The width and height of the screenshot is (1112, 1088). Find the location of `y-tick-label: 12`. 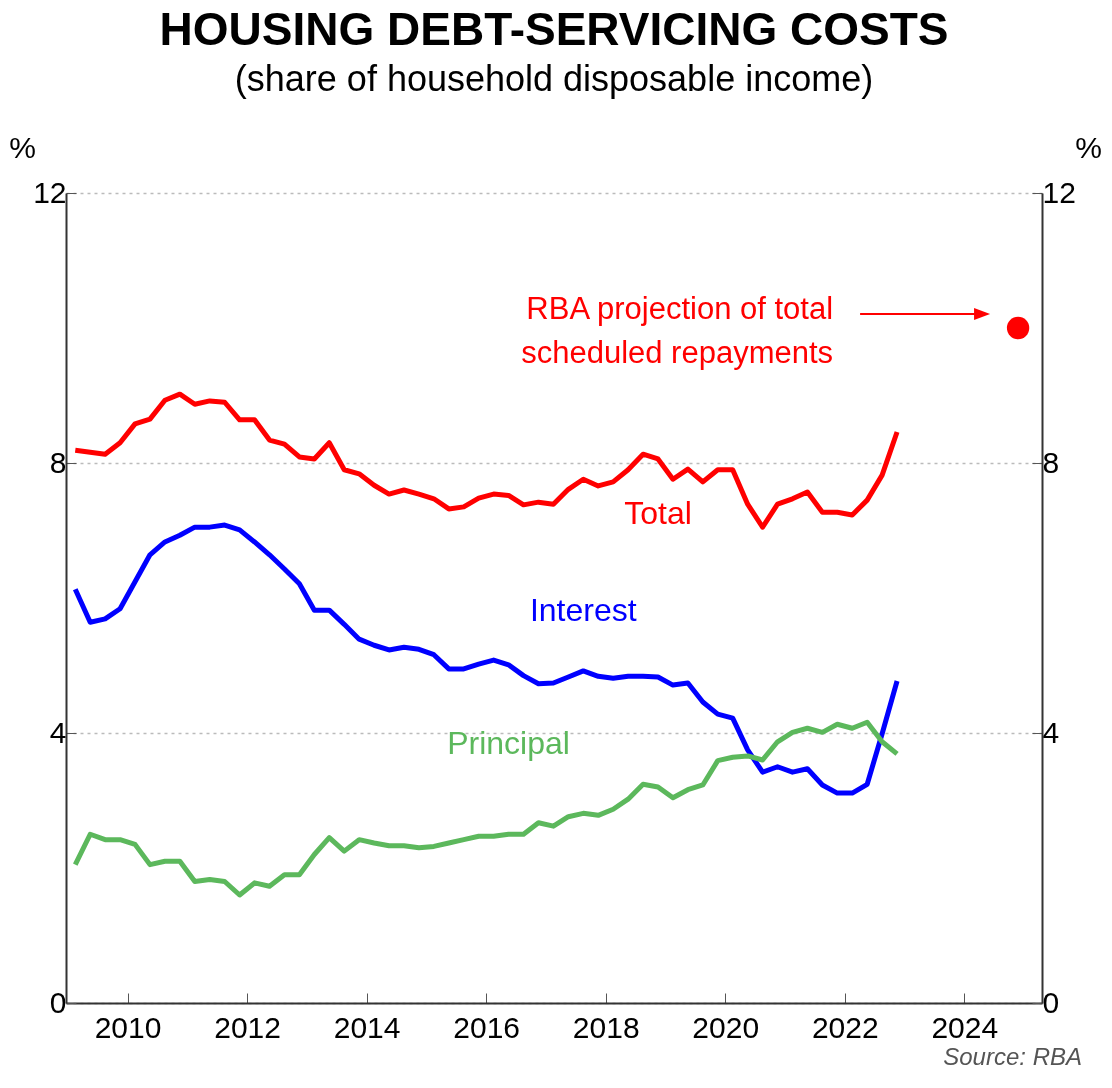

y-tick-label: 12 is located at coordinates (50, 192).